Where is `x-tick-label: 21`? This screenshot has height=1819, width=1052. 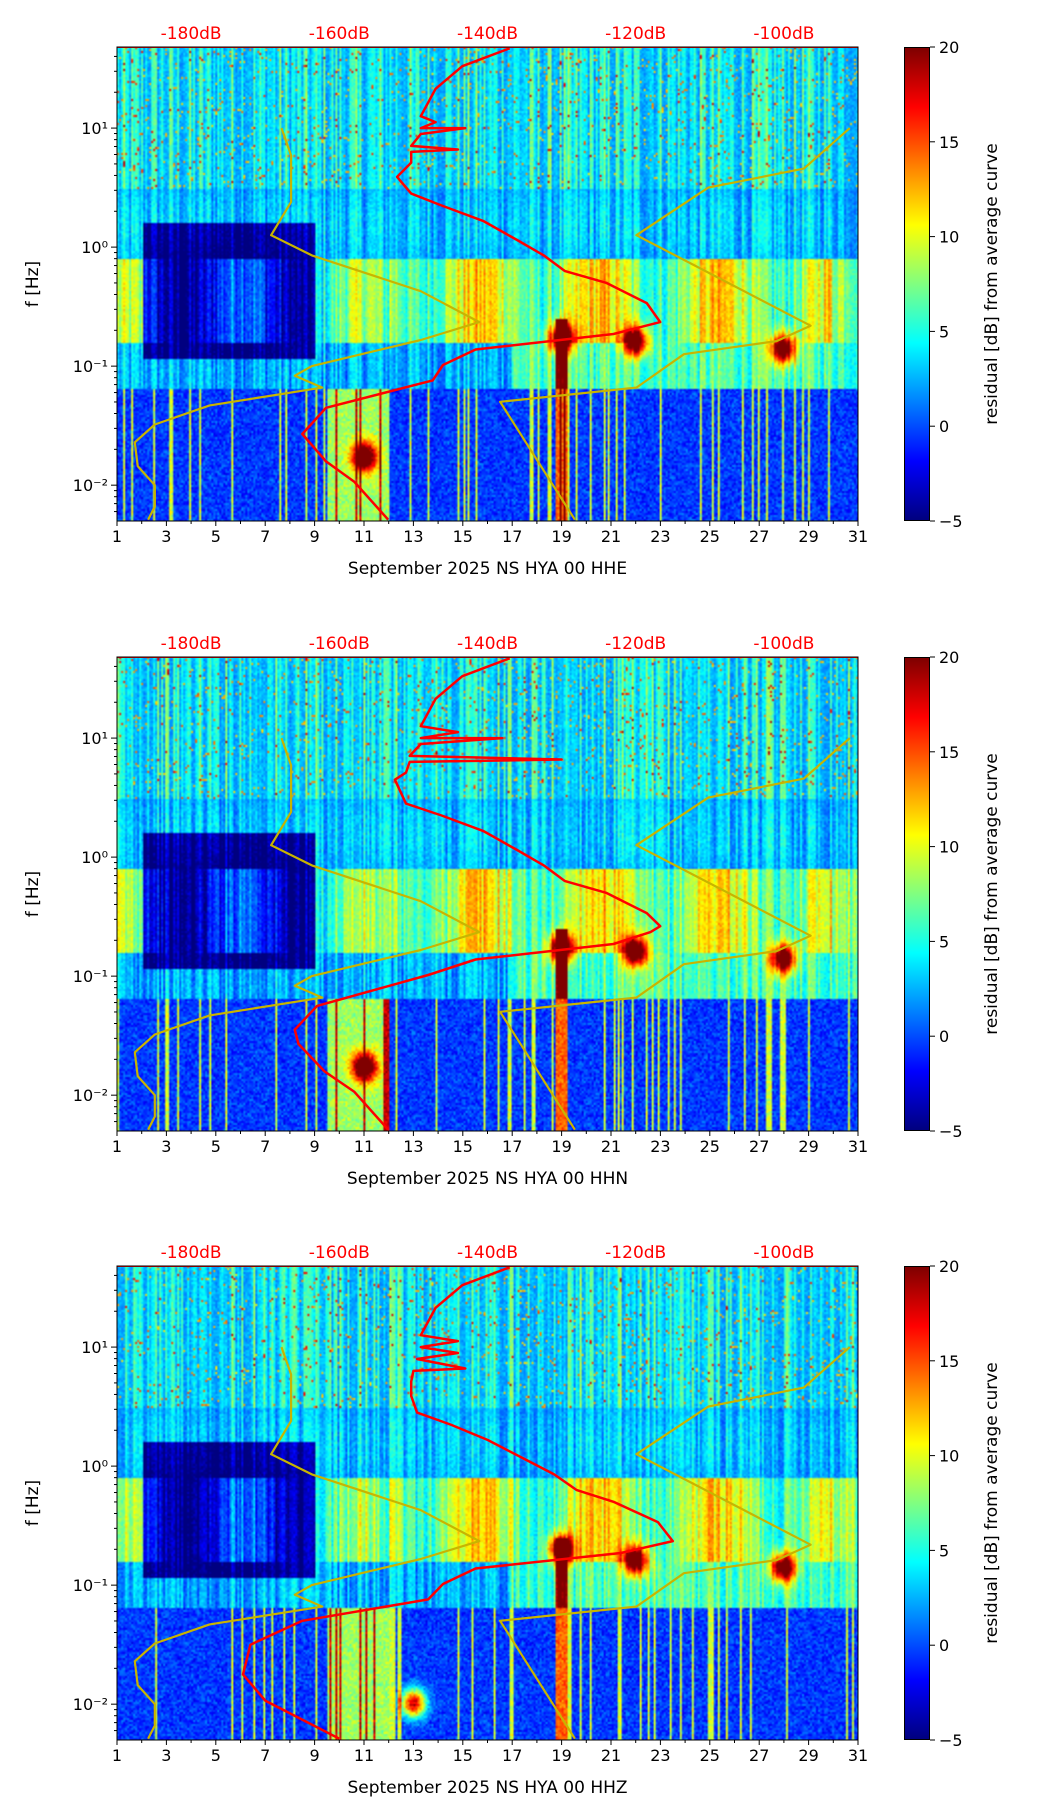 x-tick-label: 21 is located at coordinates (611, 1755).